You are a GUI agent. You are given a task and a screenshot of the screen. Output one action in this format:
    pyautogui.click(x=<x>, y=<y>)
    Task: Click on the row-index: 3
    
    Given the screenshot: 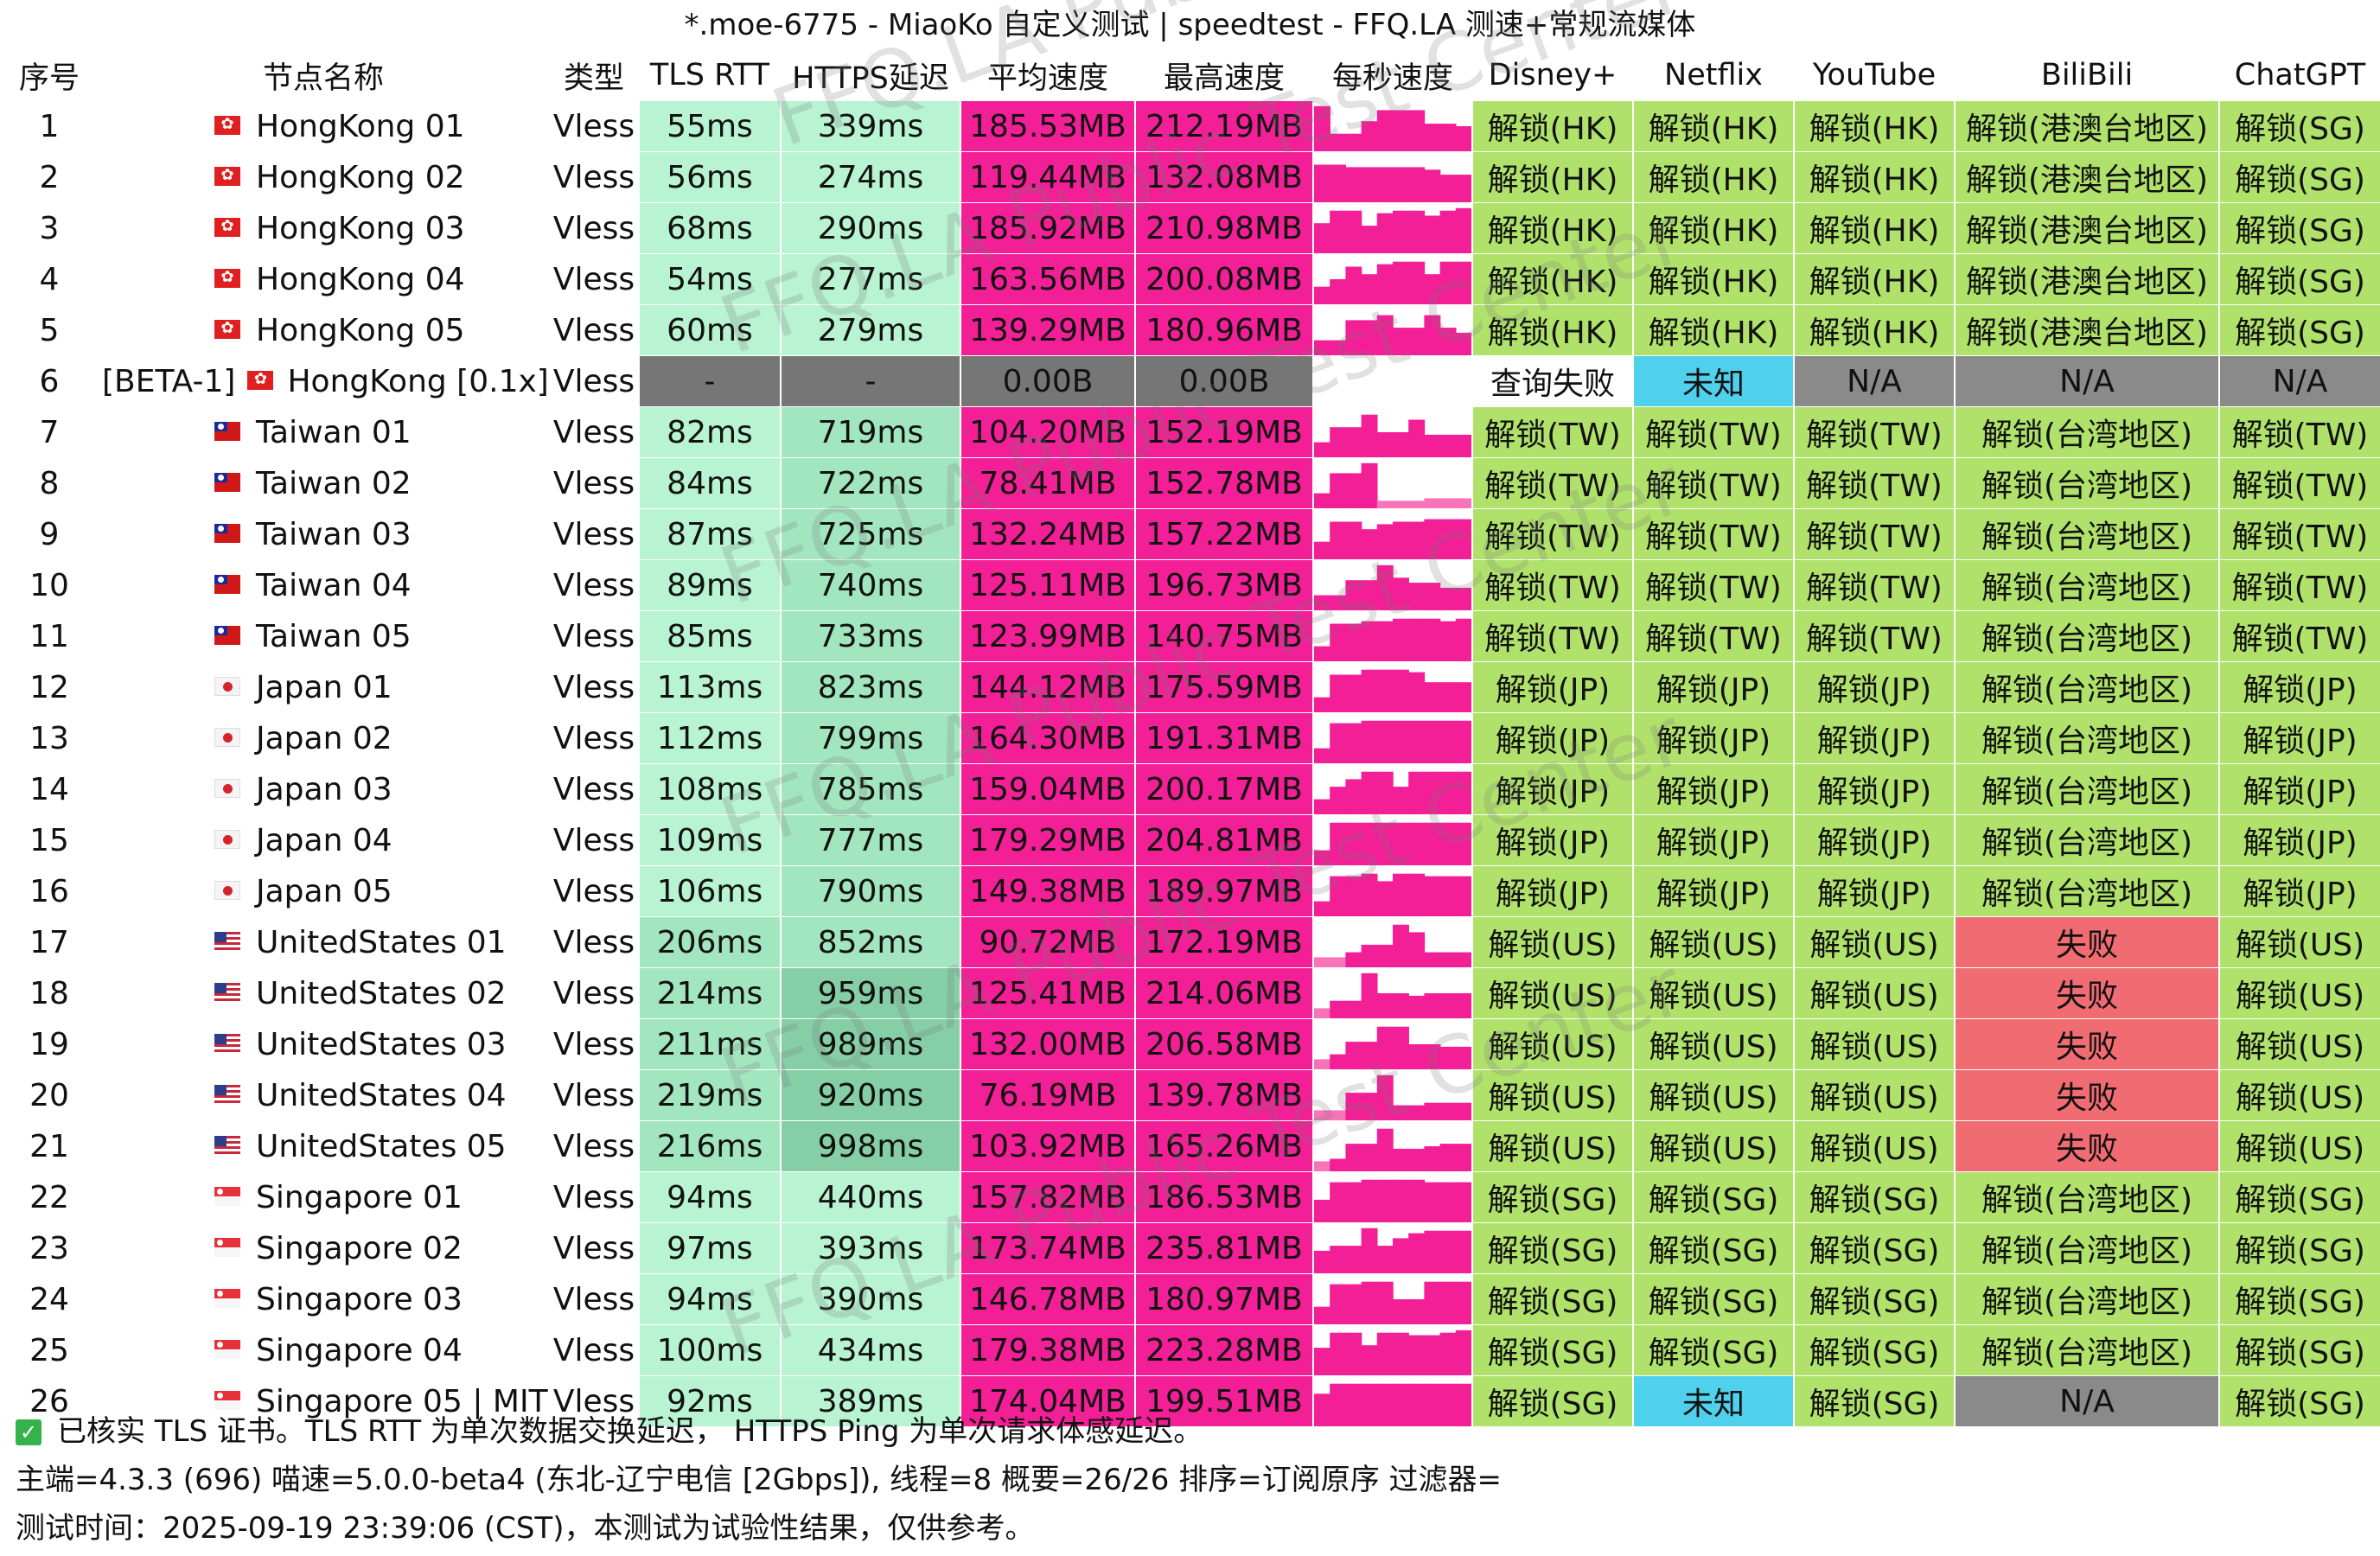 What is the action you would take?
    pyautogui.click(x=49, y=228)
    